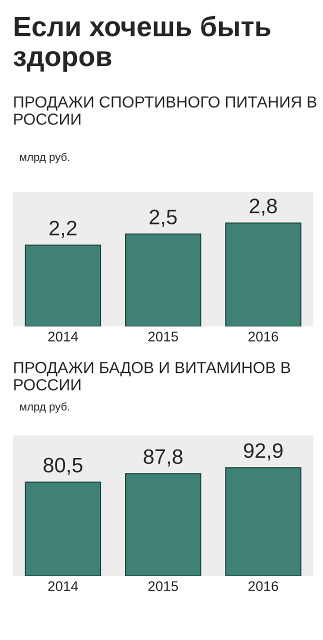  What do you see at coordinates (263, 207) in the screenshot?
I see `data-label: 2,8` at bounding box center [263, 207].